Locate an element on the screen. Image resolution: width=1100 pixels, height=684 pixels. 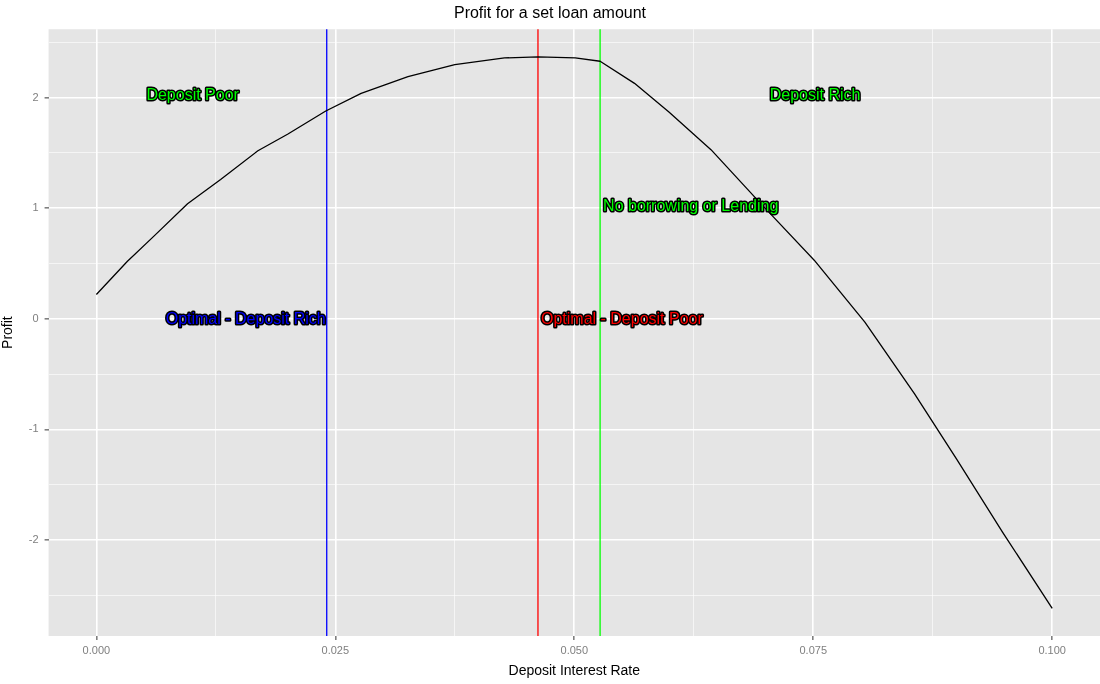
annotation: Deposit Rich is located at coordinates (815, 95).